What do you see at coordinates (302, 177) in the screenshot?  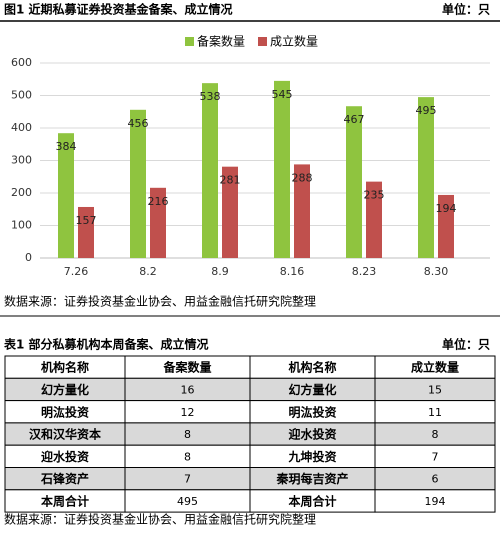 I see `value-label: 288` at bounding box center [302, 177].